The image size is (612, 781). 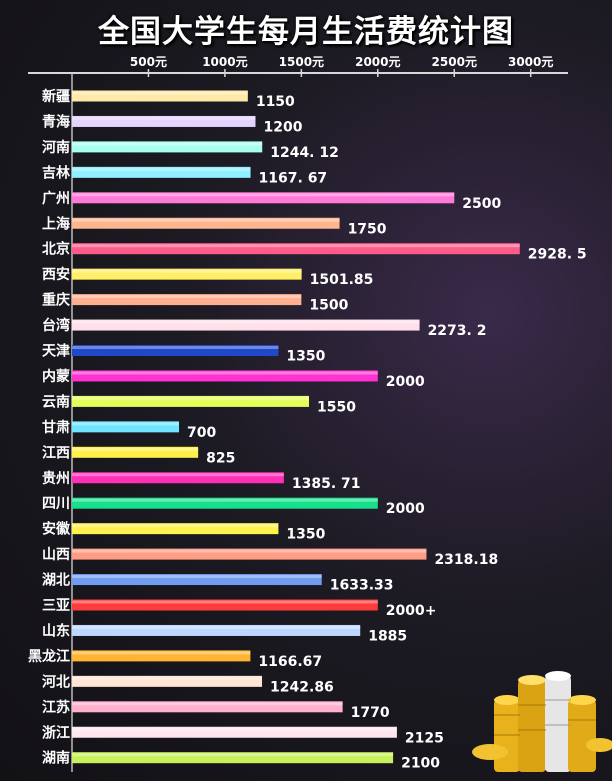 I want to click on bar-row: 云南 1550, so click(x=199, y=404).